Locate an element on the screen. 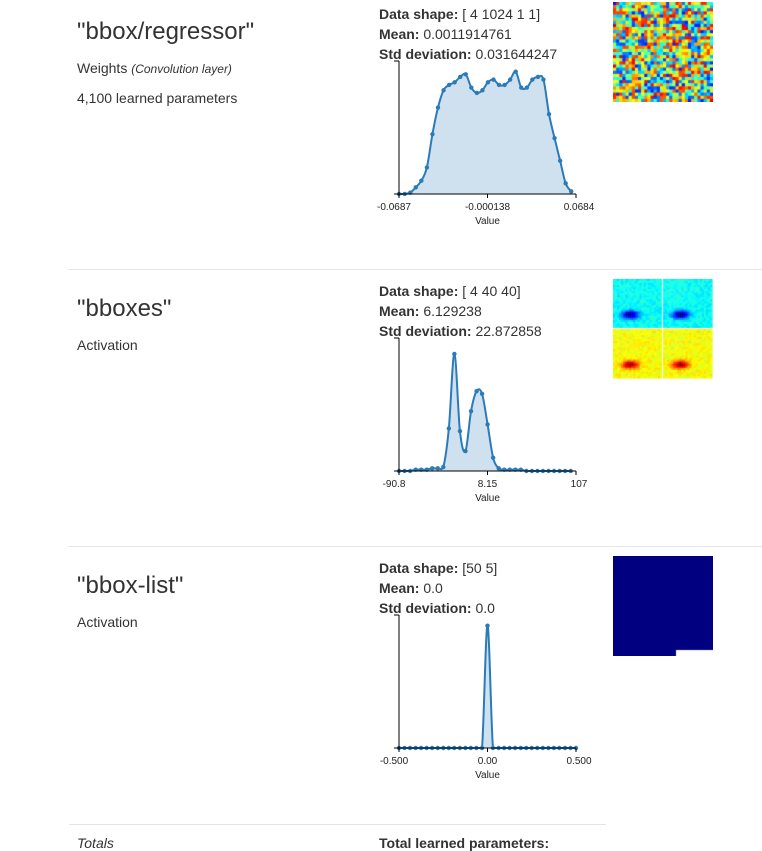 This screenshot has width=762, height=851. mean-row: Mean: 6.129238 is located at coordinates (460, 311).